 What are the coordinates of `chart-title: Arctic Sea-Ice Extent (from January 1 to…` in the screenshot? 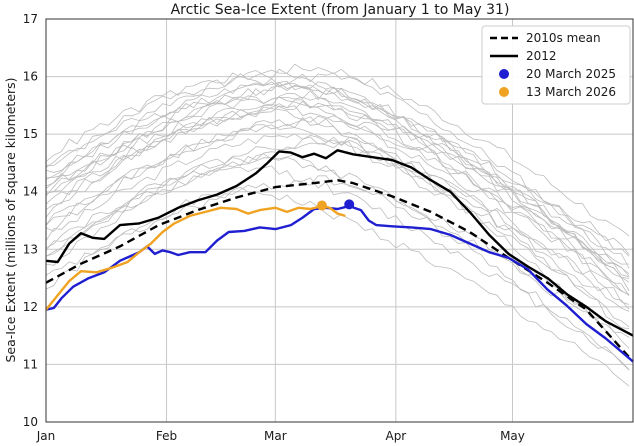 It's located at (340, 10).